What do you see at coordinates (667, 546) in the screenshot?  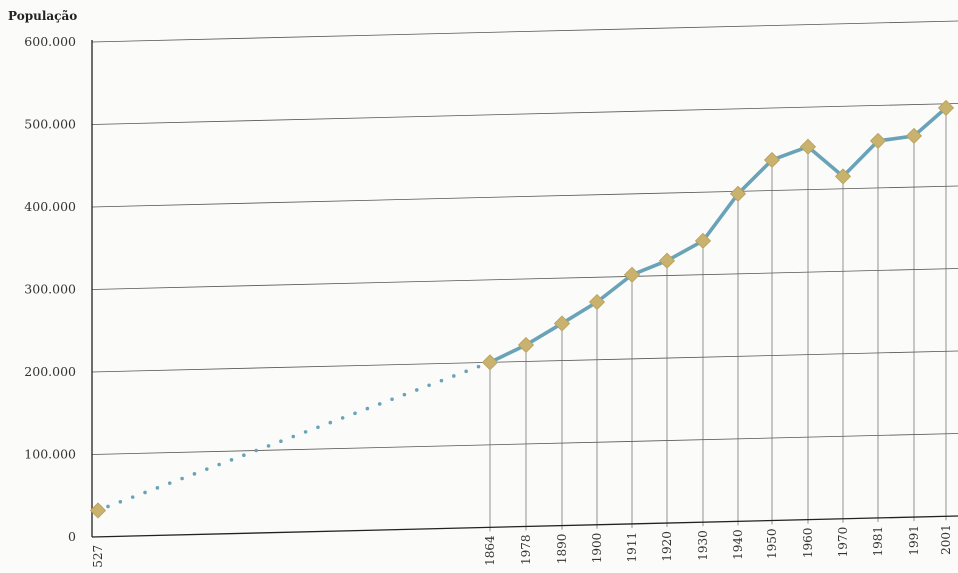 I see `x-tick-label: 1920` at bounding box center [667, 546].